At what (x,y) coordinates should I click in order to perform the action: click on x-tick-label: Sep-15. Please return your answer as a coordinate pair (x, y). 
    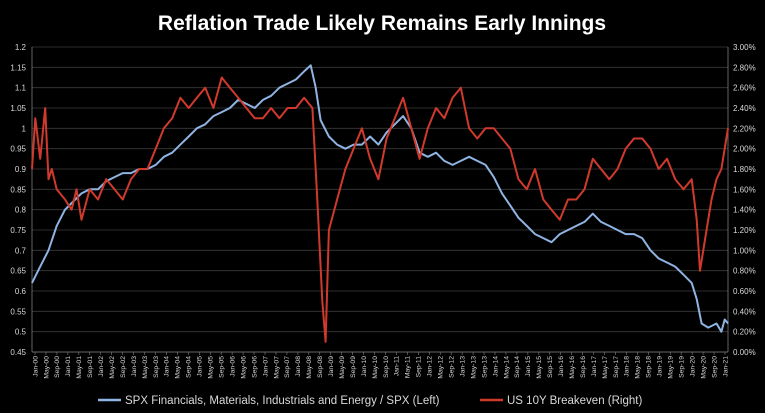
    Looking at the image, I should click on (550, 367).